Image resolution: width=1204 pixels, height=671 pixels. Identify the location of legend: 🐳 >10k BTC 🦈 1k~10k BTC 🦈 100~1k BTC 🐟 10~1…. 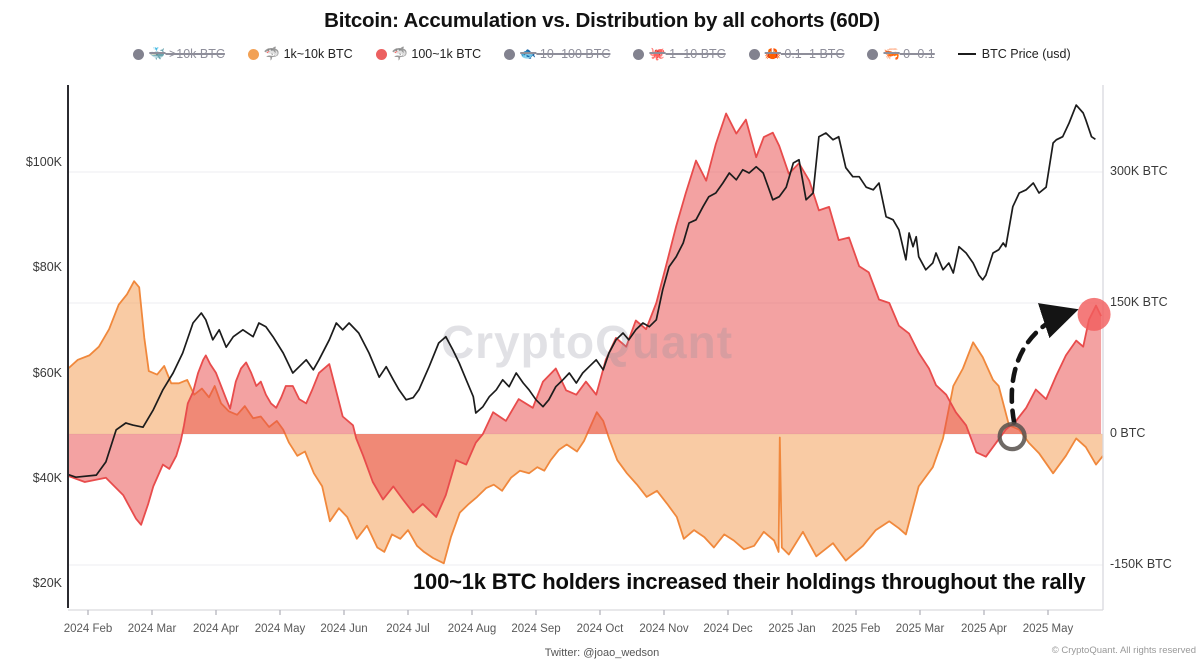
(602, 54).